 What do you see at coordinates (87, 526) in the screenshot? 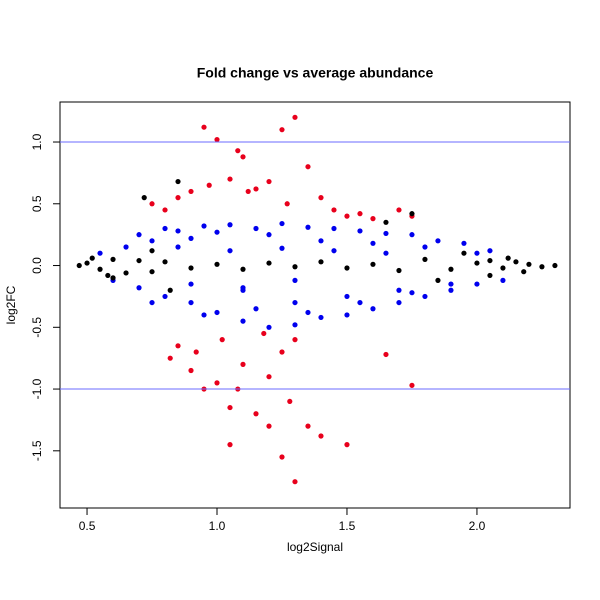
I see `x-tick-label: 0.5` at bounding box center [87, 526].